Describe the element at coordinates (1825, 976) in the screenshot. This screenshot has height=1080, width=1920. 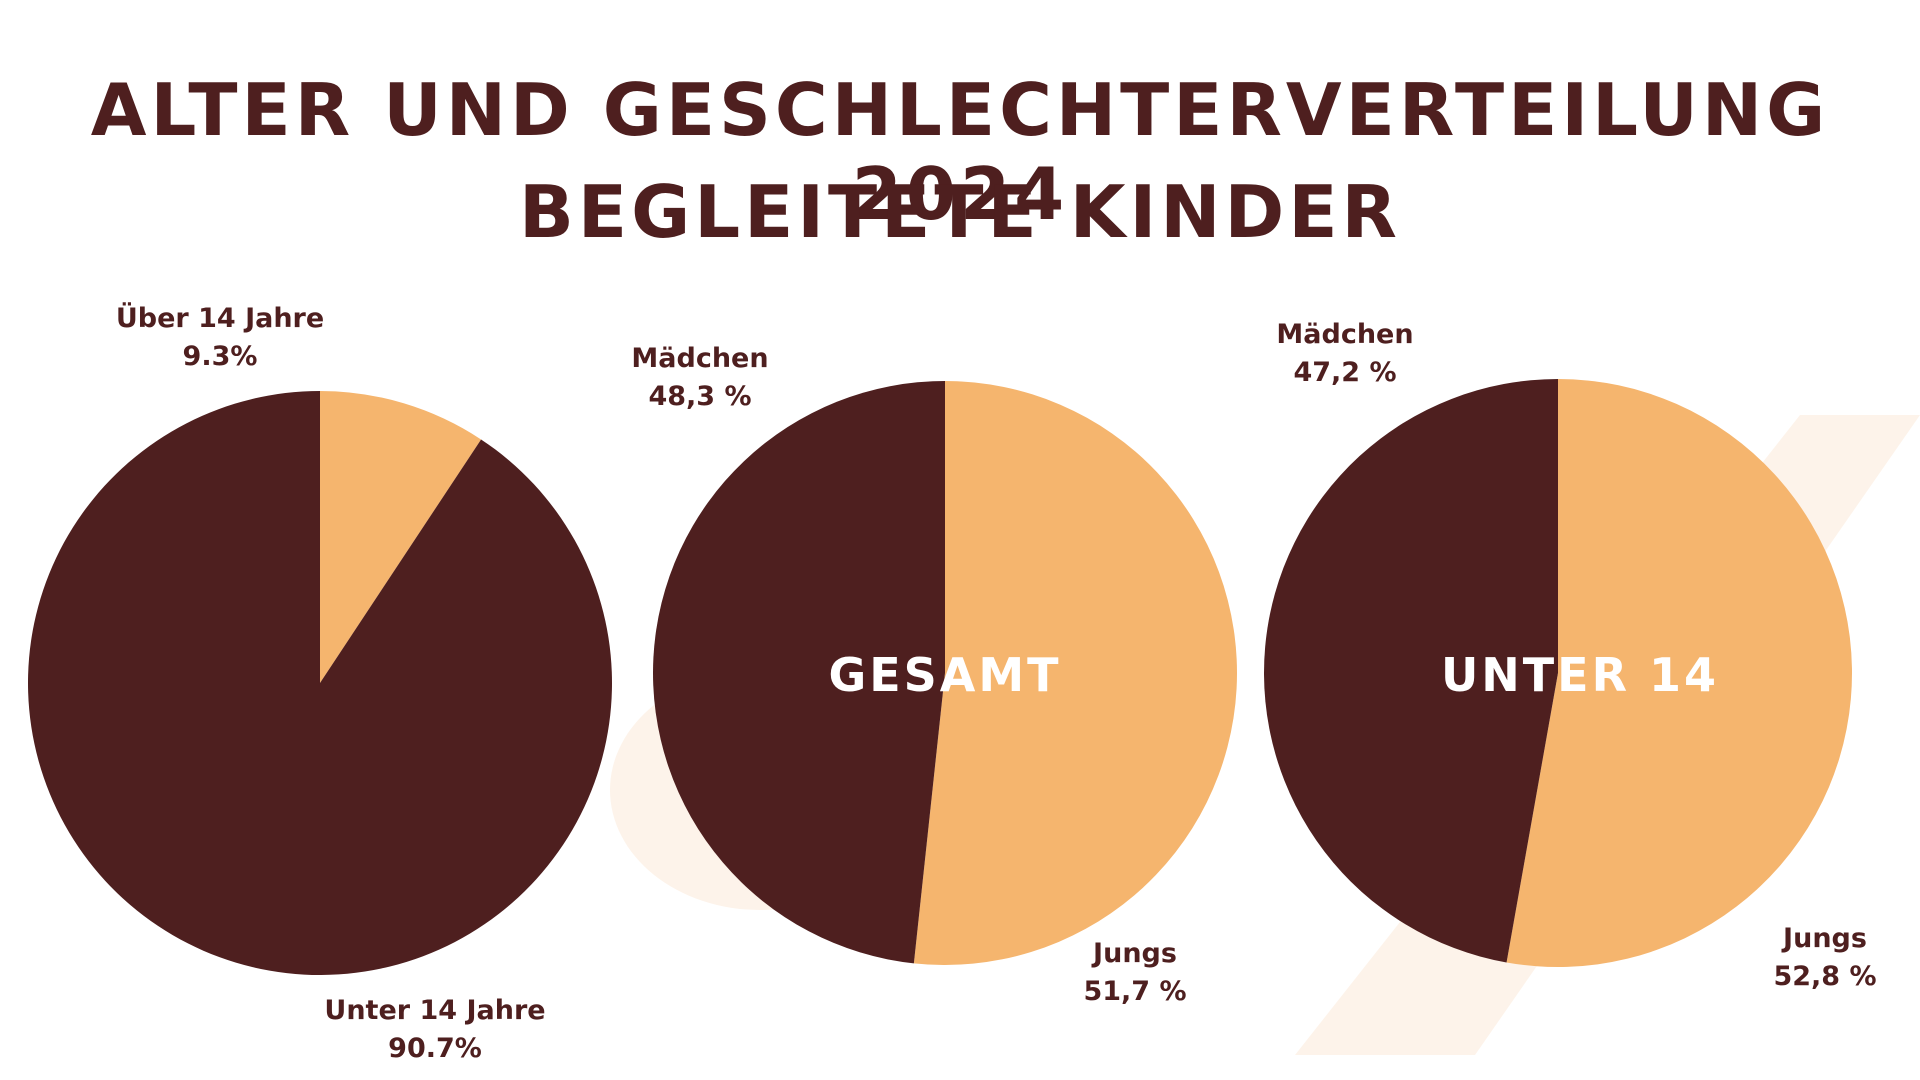
I see `slice-label-value: 52,8 %` at that location.